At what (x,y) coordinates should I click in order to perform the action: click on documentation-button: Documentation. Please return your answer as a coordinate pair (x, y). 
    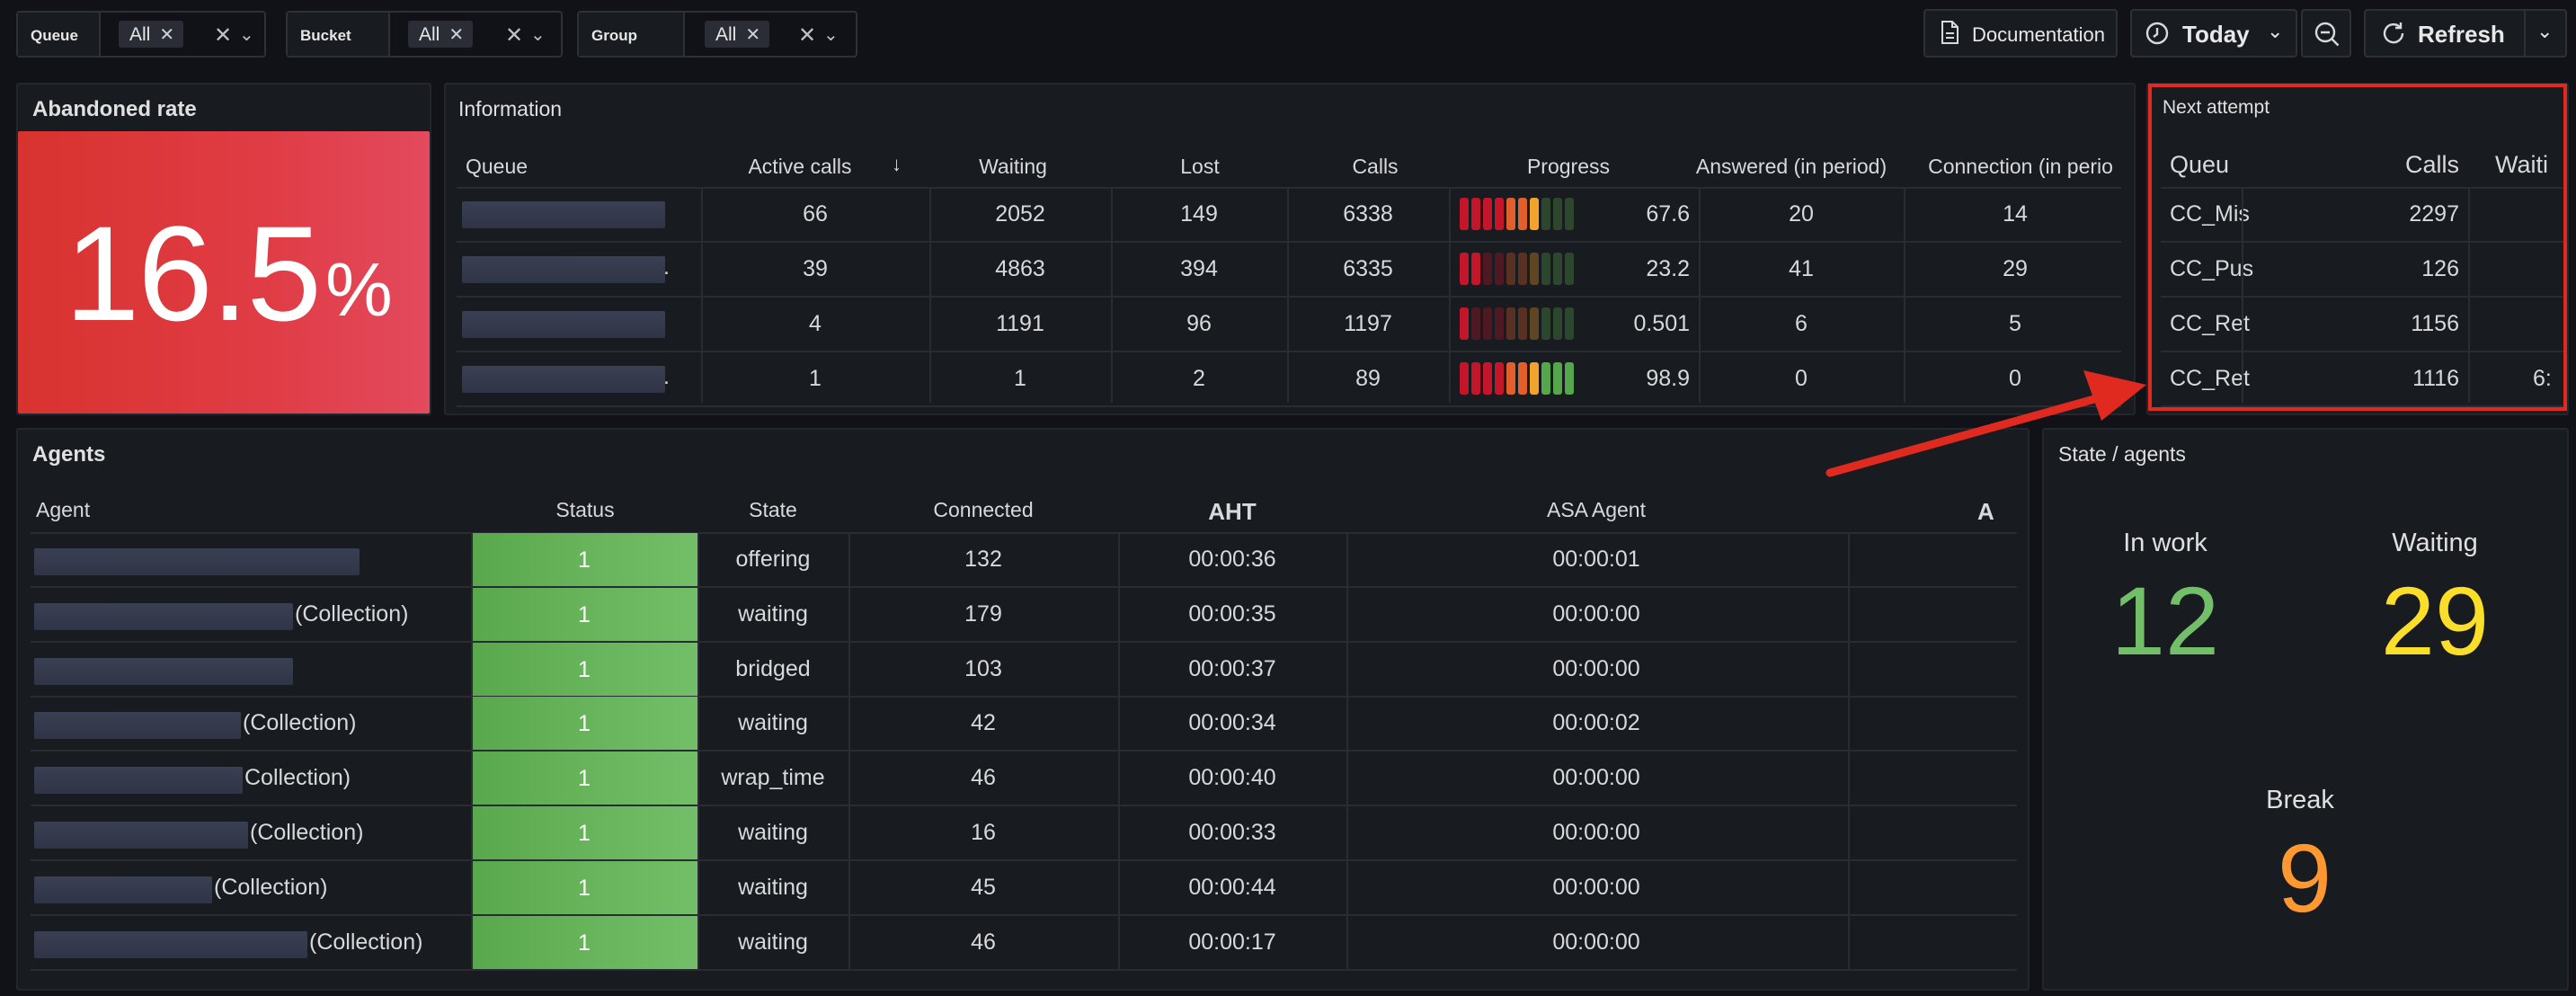
    Looking at the image, I should click on (2020, 33).